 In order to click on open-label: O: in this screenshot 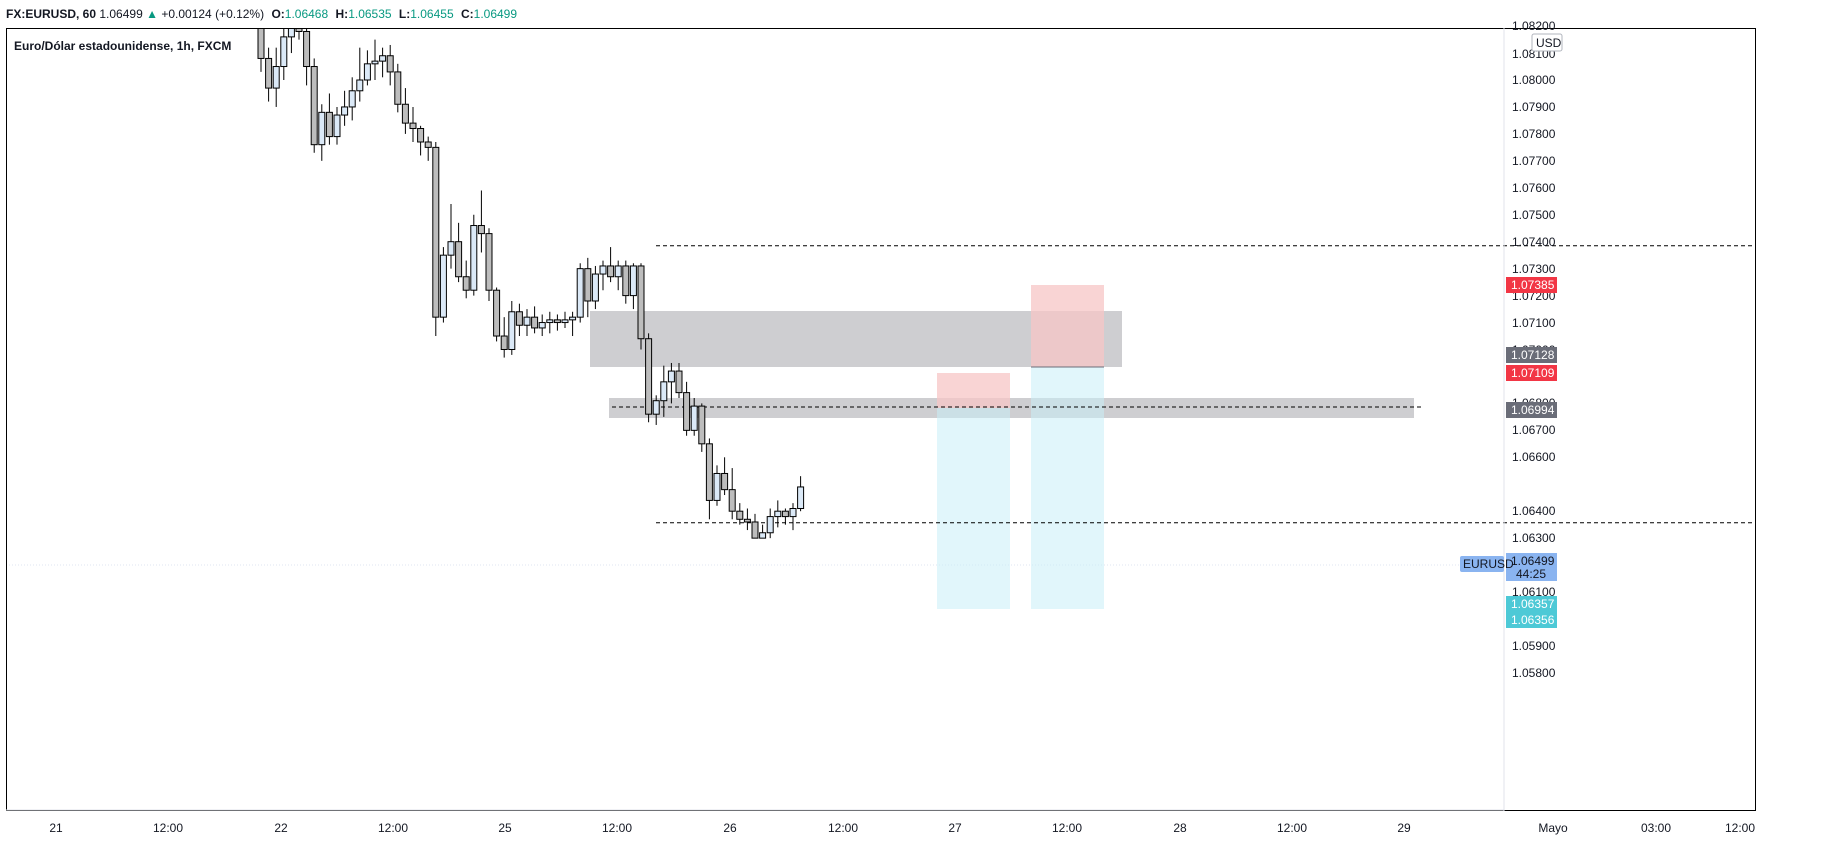, I will do `click(278, 14)`.